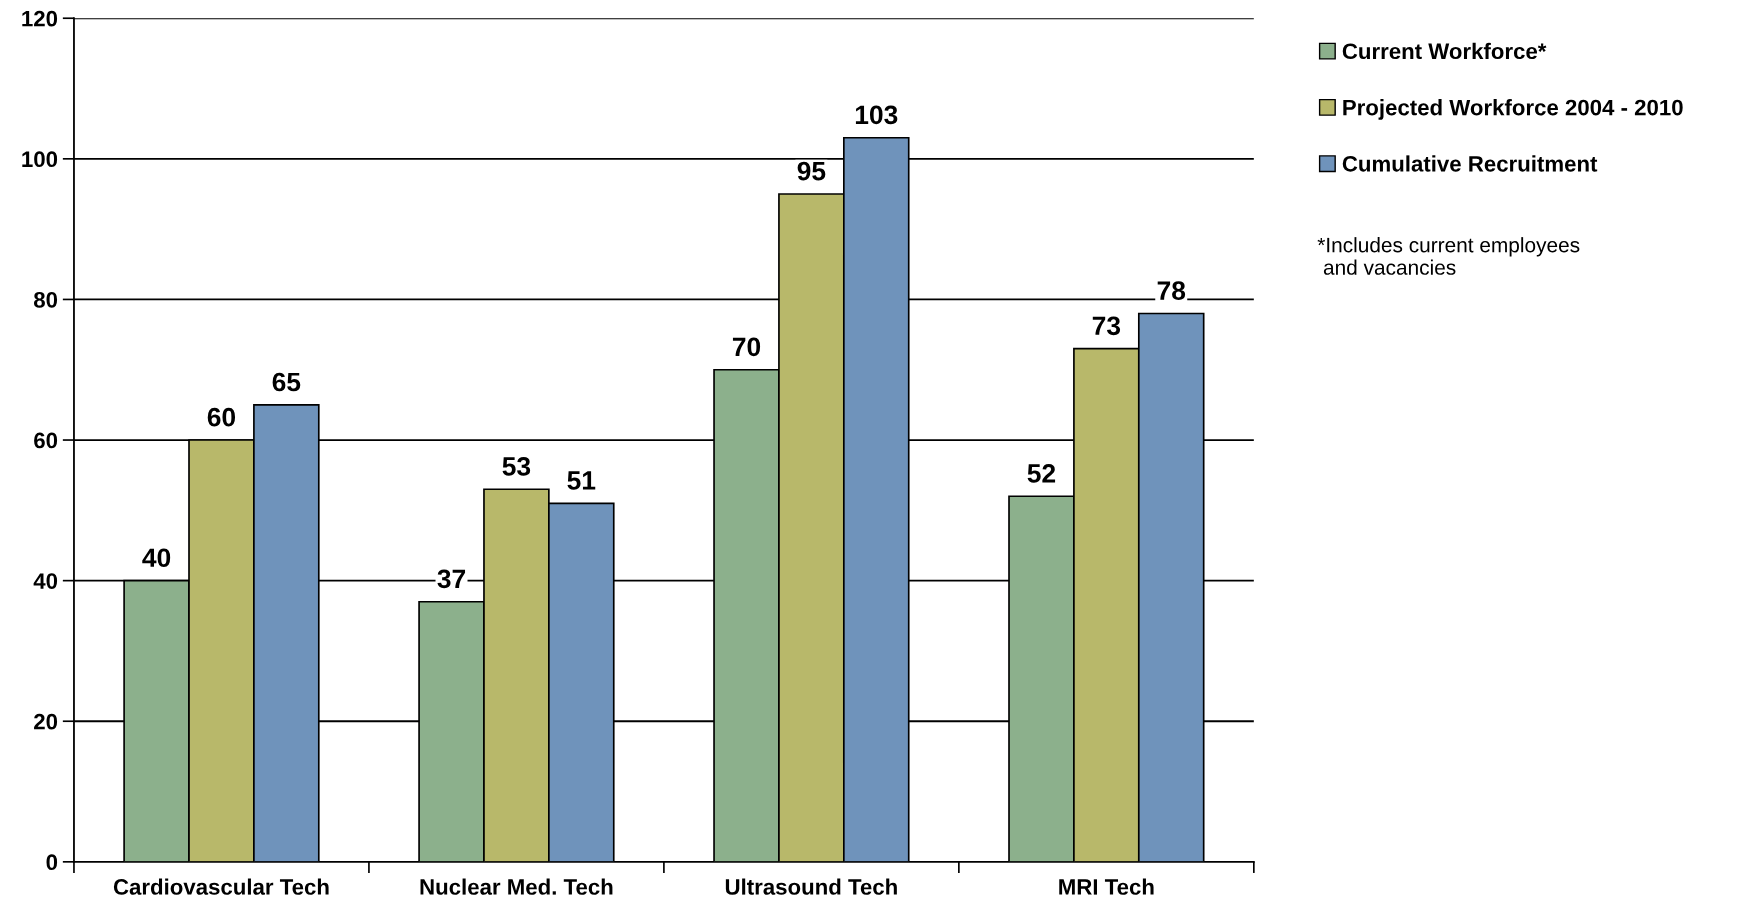 The width and height of the screenshot is (1761, 912). What do you see at coordinates (811, 171) in the screenshot?
I see `data-label: 95` at bounding box center [811, 171].